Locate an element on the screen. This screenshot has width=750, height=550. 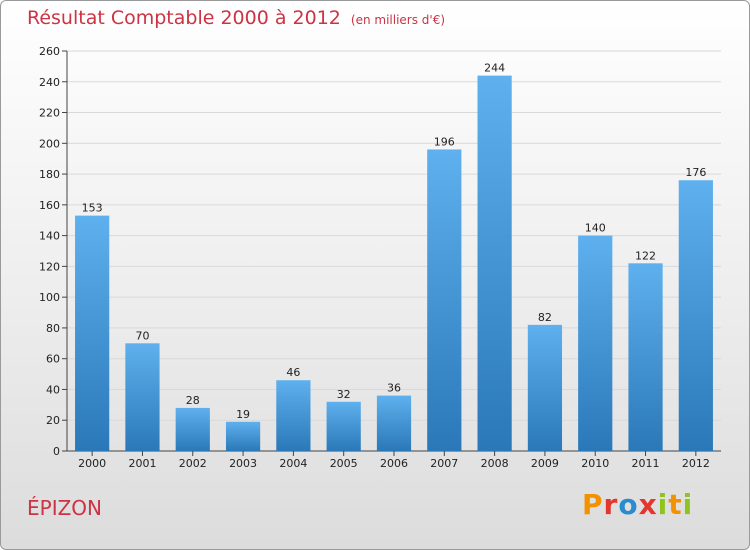
bar-2011 is located at coordinates (645, 357).